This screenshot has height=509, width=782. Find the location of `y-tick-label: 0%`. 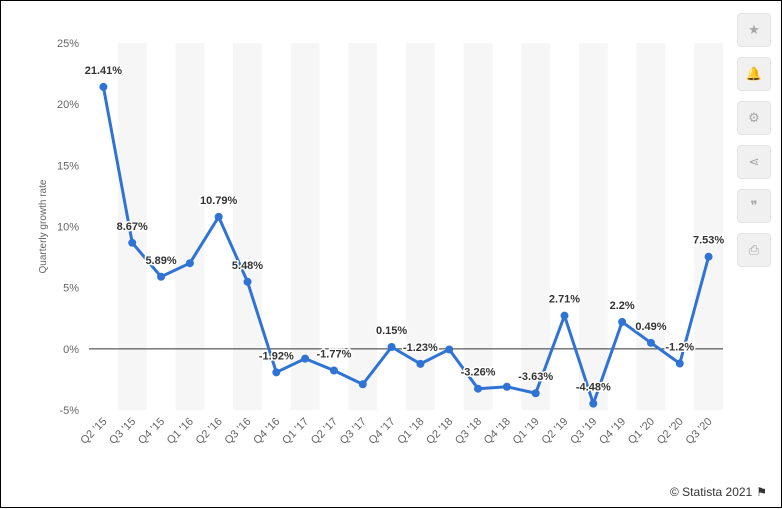

y-tick-label: 0% is located at coordinates (71, 350).